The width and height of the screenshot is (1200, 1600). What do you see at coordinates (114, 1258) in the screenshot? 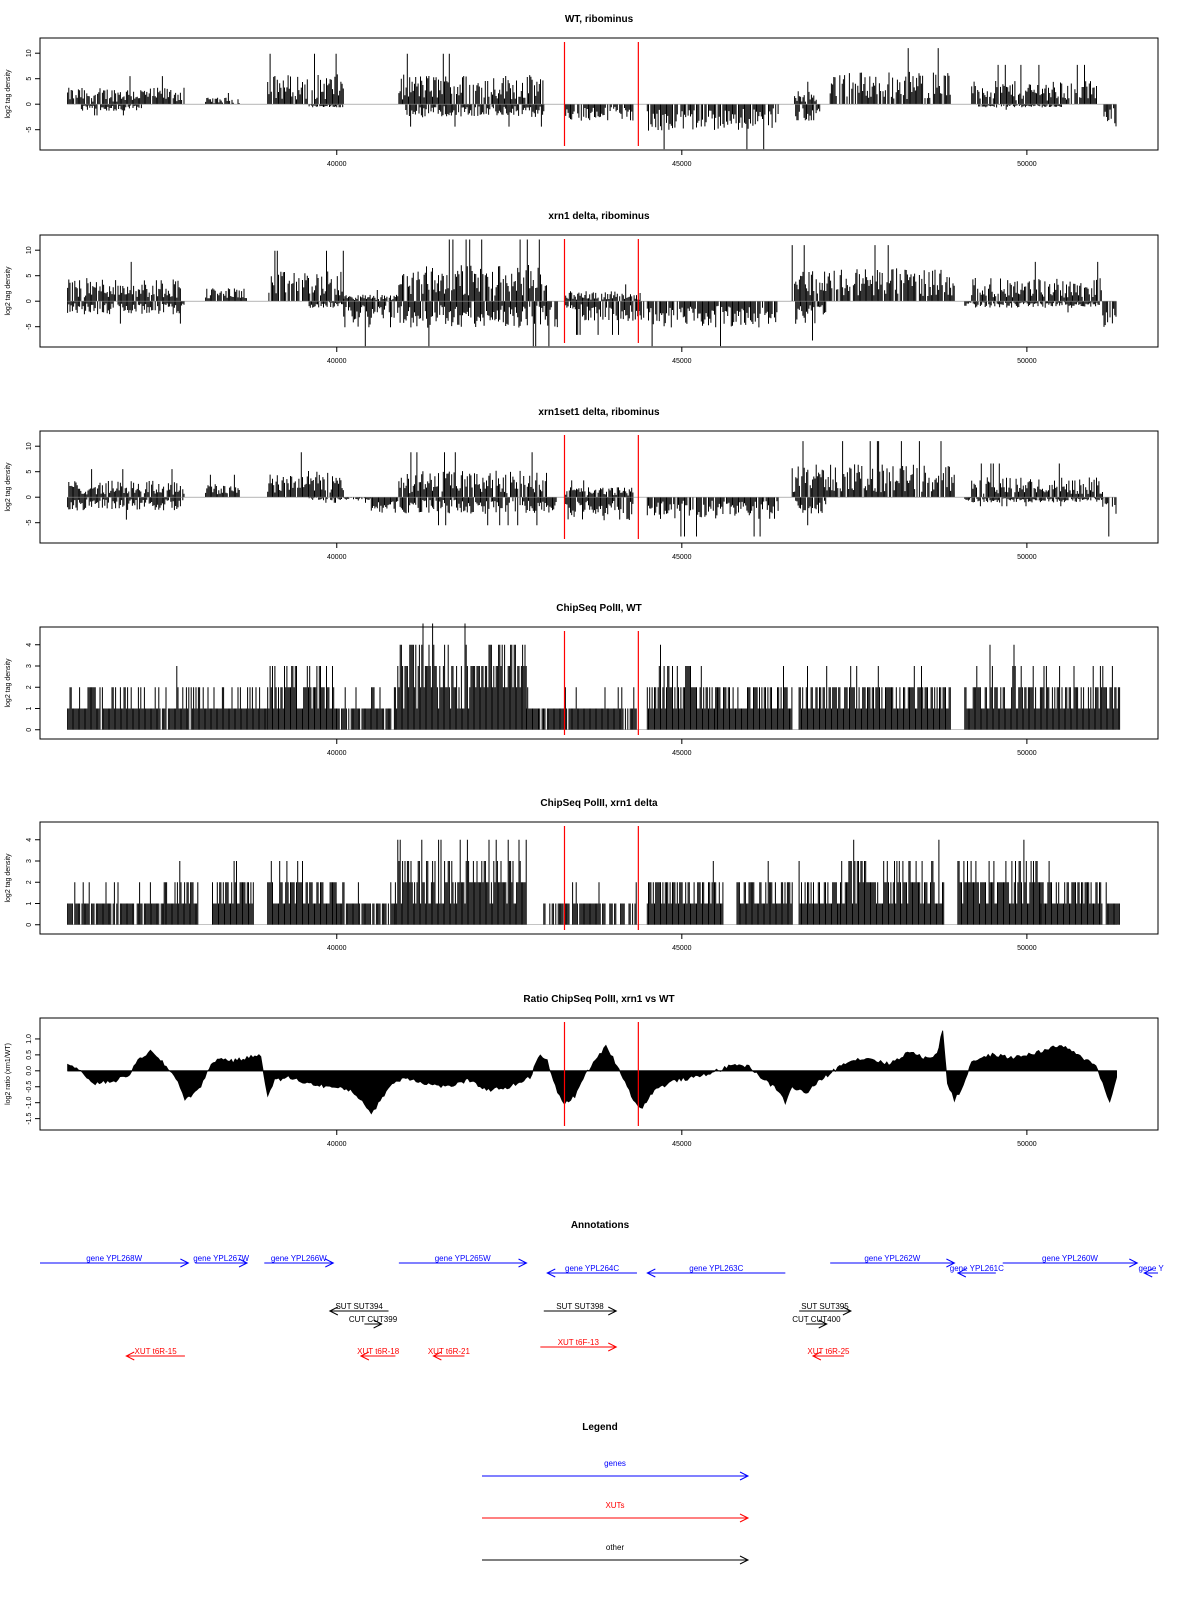
I see `arrow-label: gene YPL268W` at bounding box center [114, 1258].